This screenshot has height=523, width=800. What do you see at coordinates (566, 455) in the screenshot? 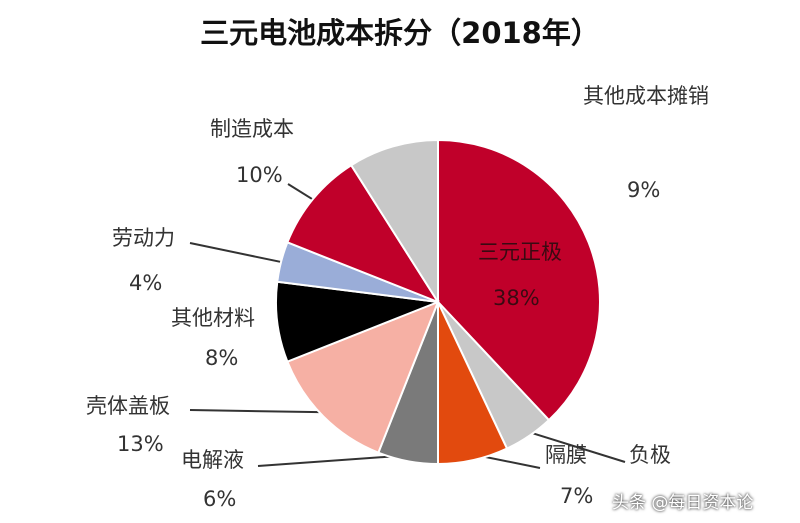
I see `label-separator: 隔膜` at bounding box center [566, 455].